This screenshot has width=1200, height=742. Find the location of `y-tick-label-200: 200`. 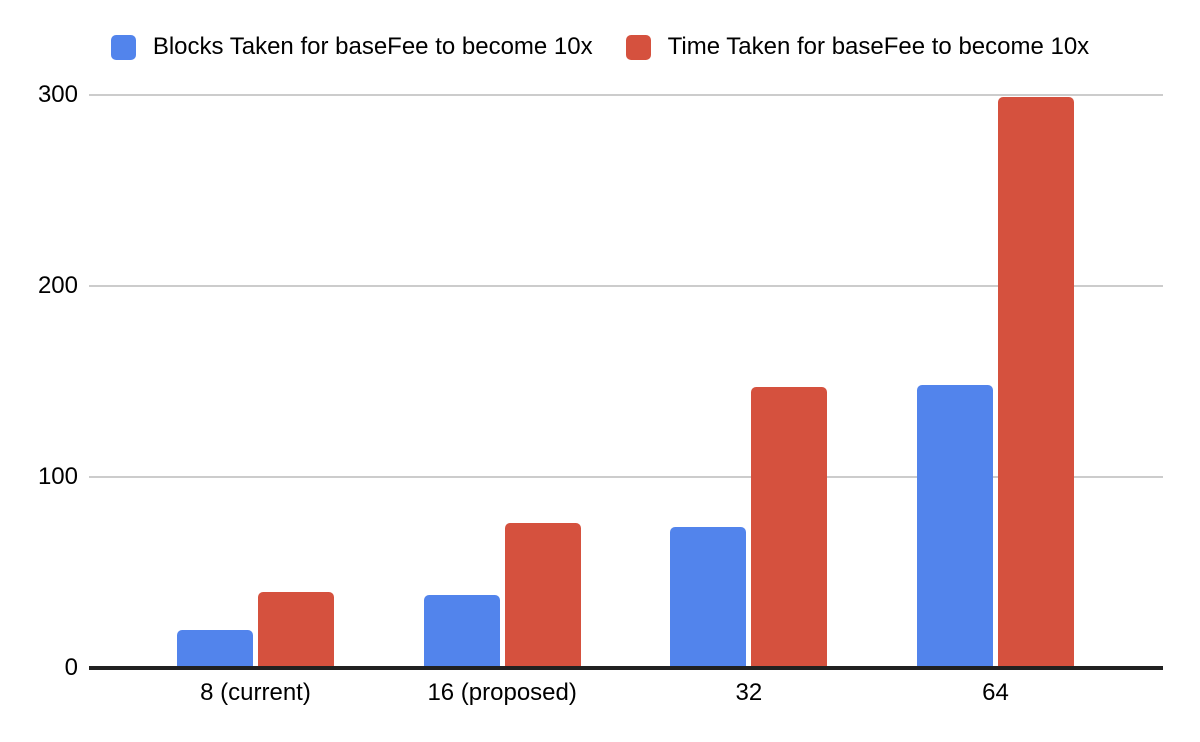

y-tick-label-200: 200 is located at coordinates (57, 285).